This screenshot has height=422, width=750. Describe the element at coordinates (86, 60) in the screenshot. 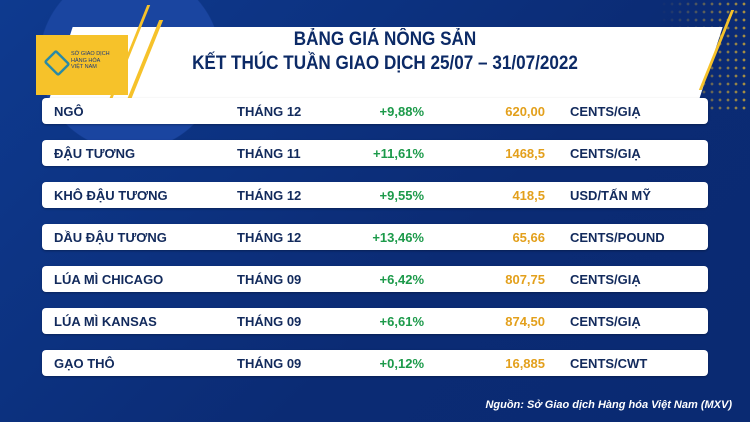

I see `logo-text: HÀNG HÓA` at that location.